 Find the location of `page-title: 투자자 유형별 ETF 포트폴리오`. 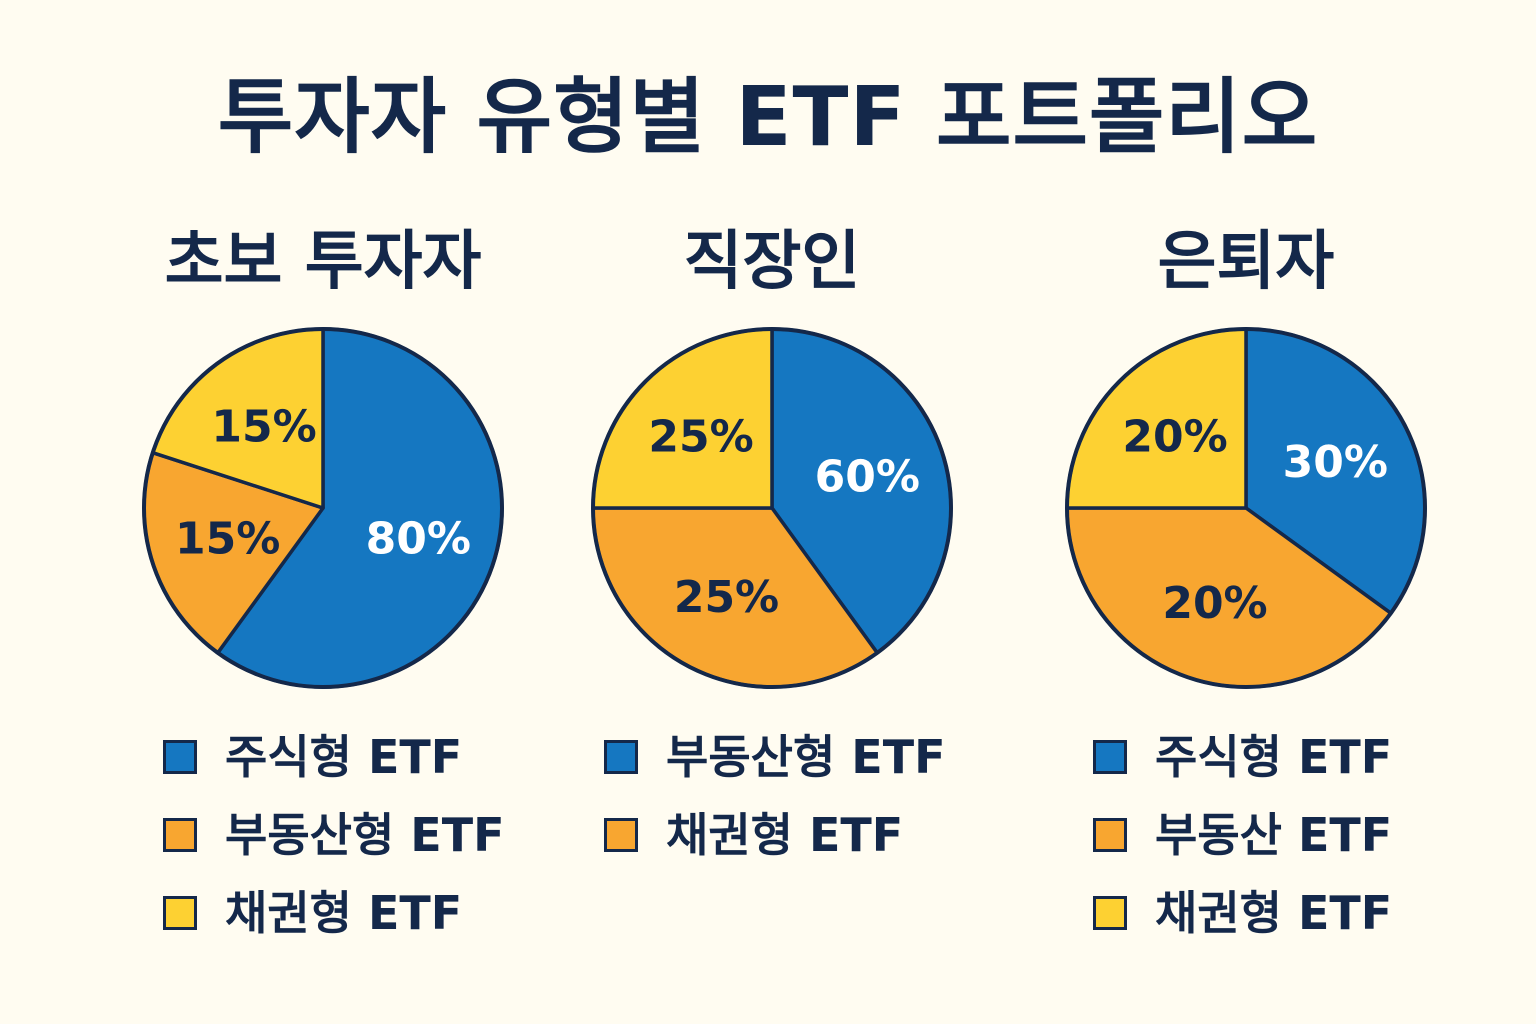

page-title: 투자자 유형별 ETF 포트폴리오 is located at coordinates (768, 117).